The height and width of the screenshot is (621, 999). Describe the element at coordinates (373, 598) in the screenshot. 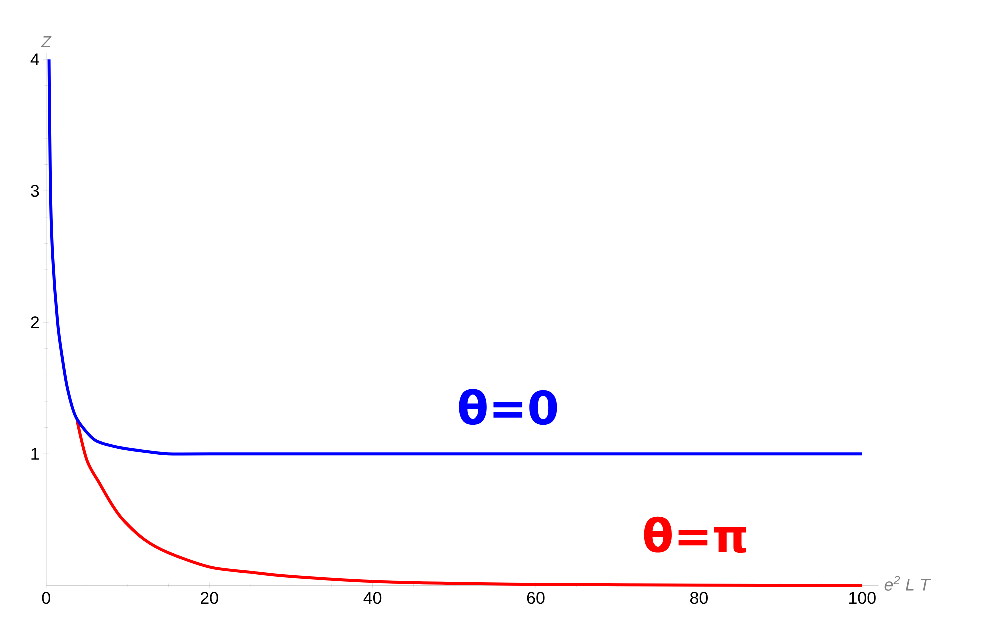

I see `x-tick-label: 40` at that location.